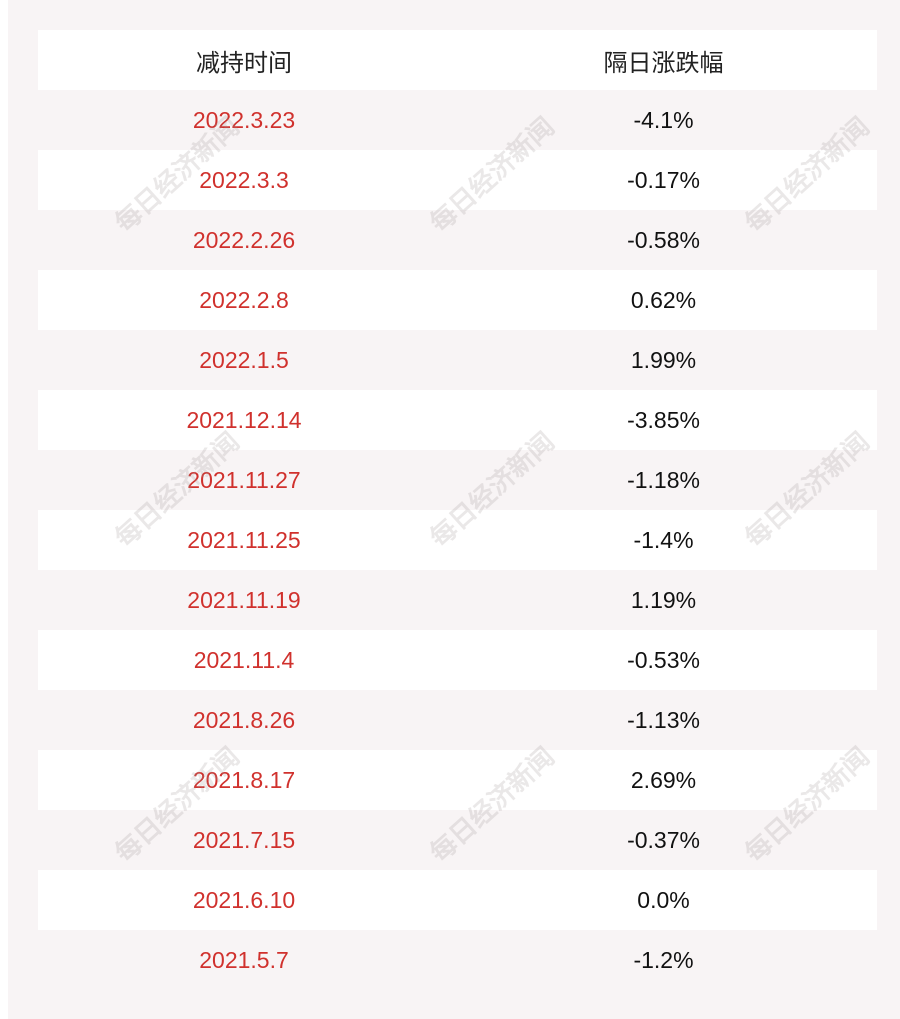 The height and width of the screenshot is (1019, 900). I want to click on table-row: 2022.3.3 -0.17%, so click(457, 180).